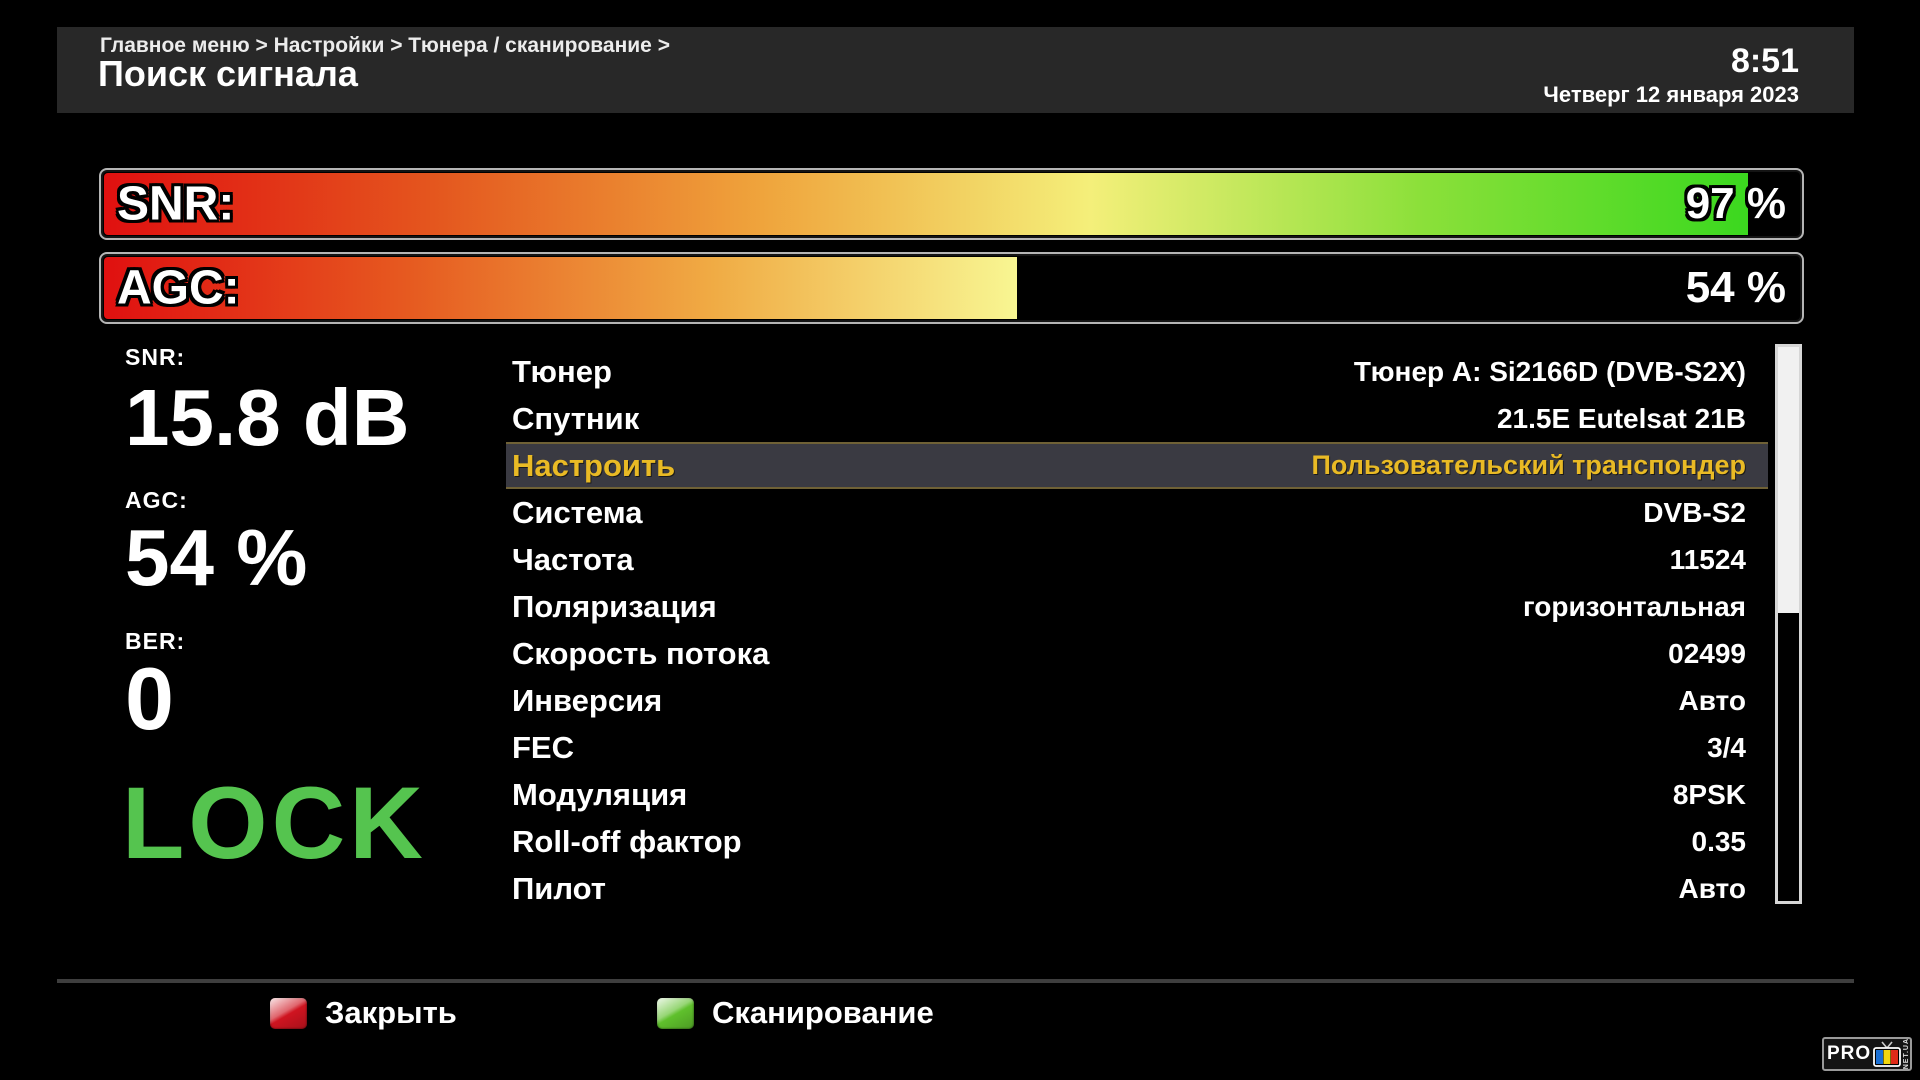  Describe the element at coordinates (1887, 1054) in the screenshot. I see `tv-icon` at that location.